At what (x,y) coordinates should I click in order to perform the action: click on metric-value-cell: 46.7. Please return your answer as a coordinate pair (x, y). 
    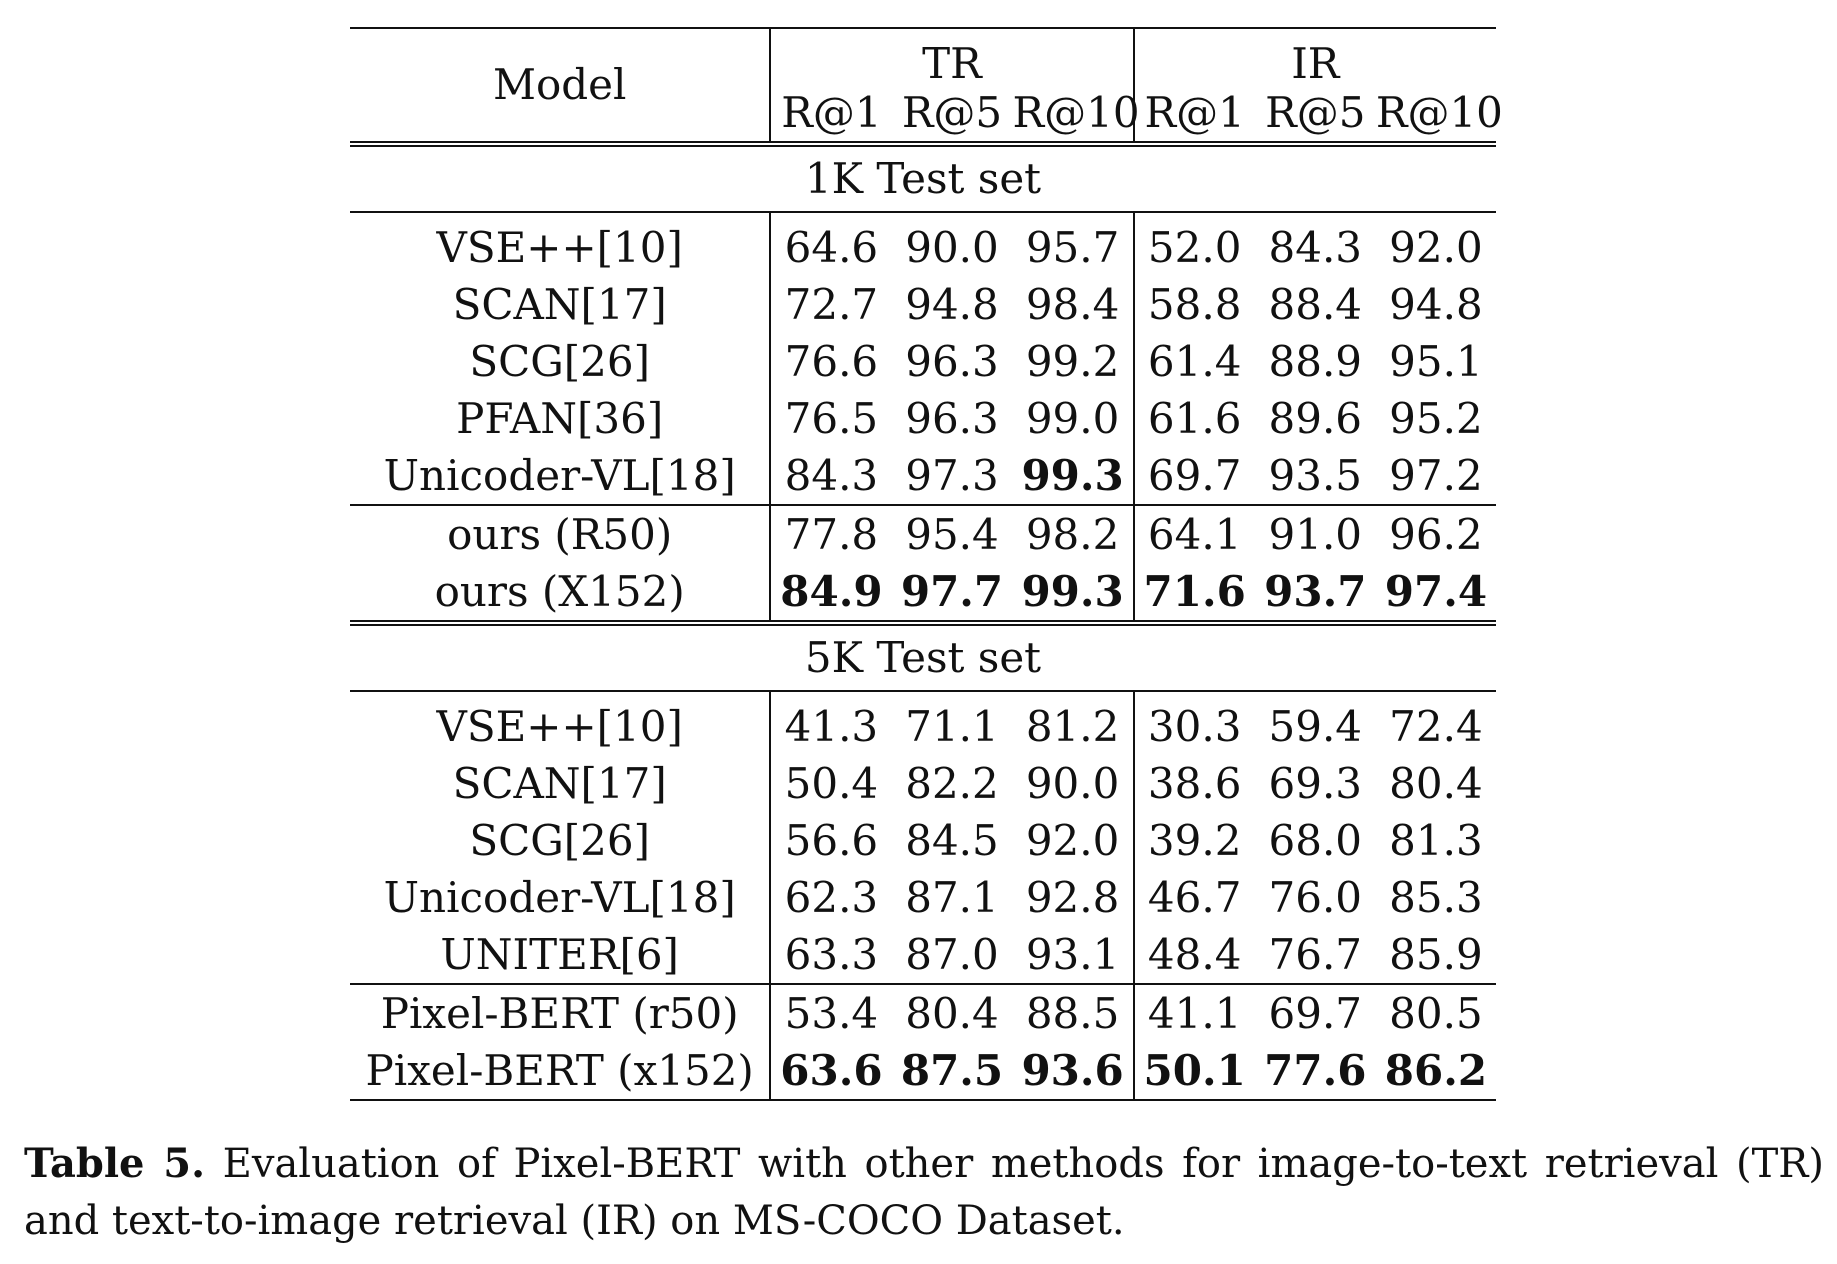
    Looking at the image, I should click on (1194, 897).